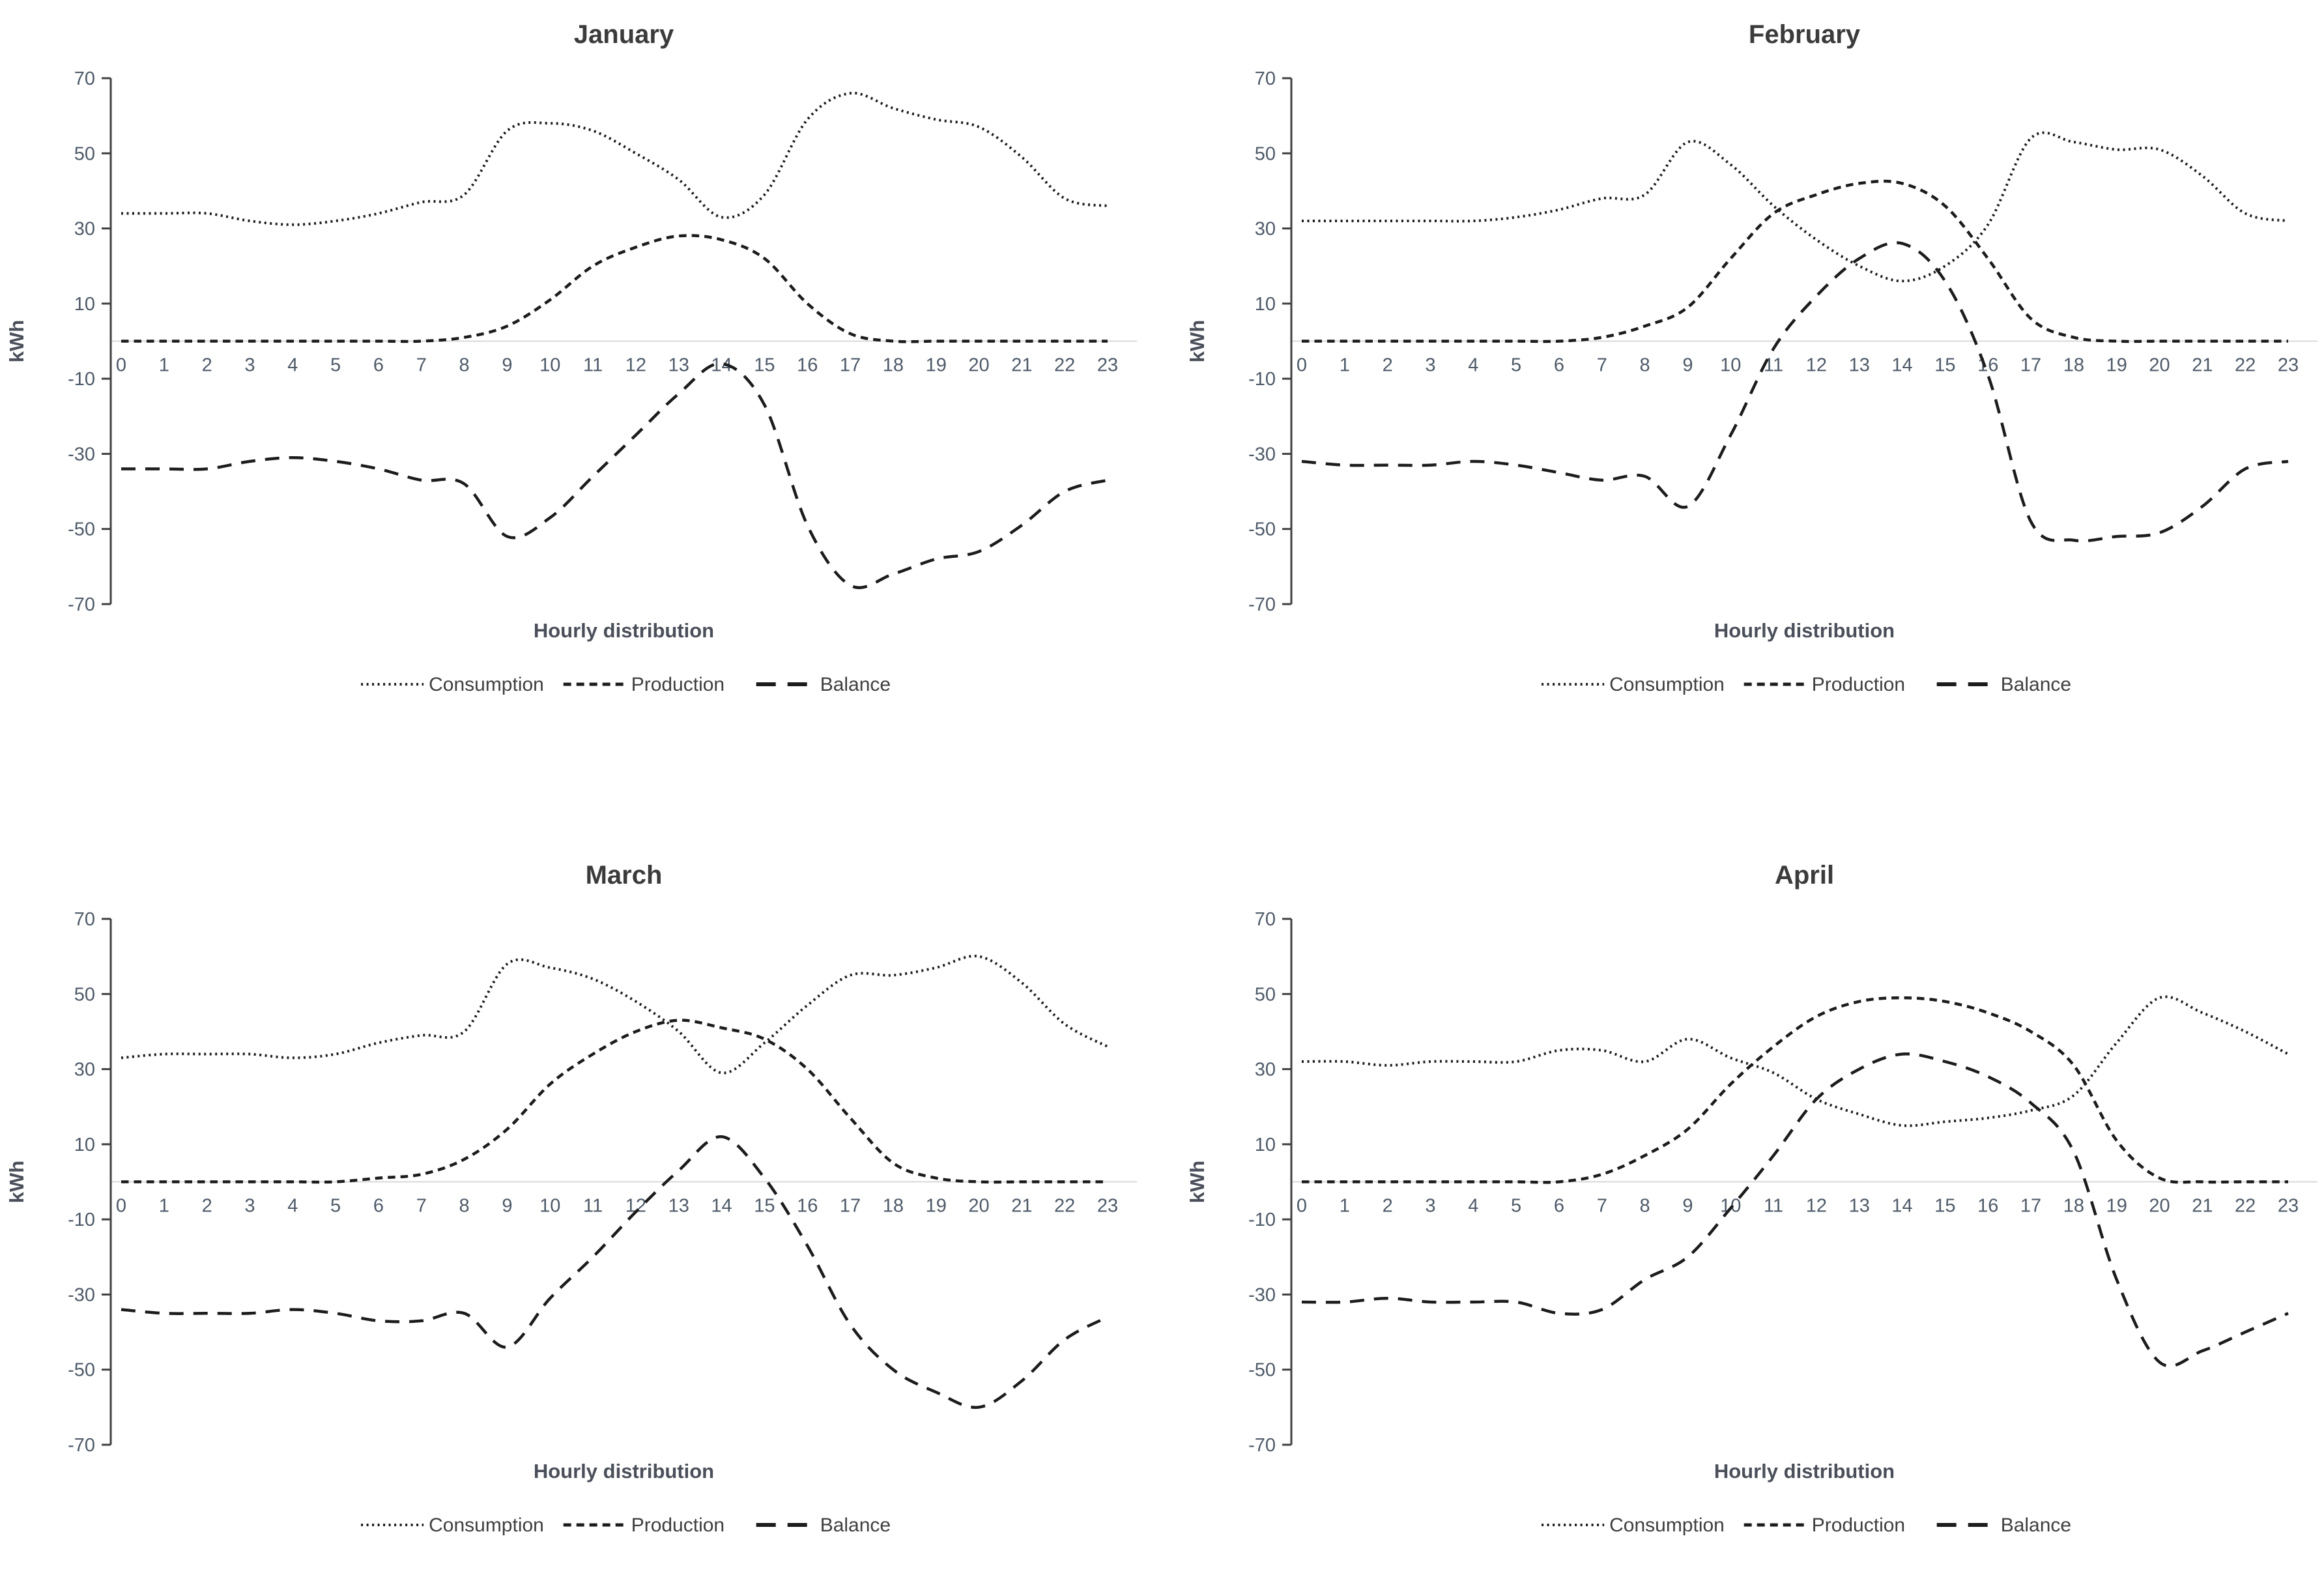 This screenshot has width=2324, height=1594. I want to click on x-tick-label: 8, so click(465, 1206).